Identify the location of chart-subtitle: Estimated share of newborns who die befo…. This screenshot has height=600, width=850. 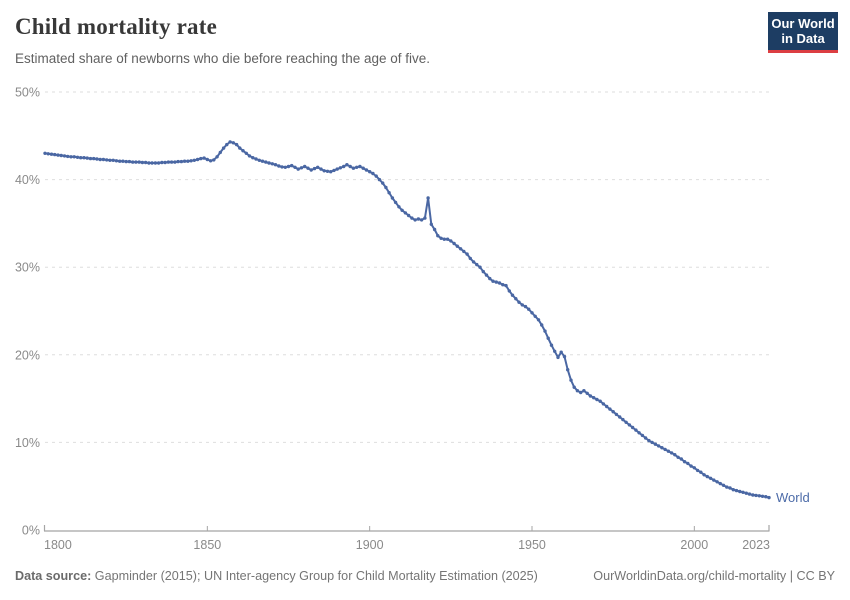
(222, 58).